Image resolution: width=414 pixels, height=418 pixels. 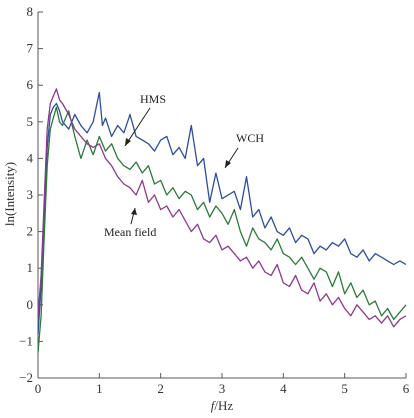 What do you see at coordinates (30, 304) in the screenshot?
I see `y-tick-label: 0` at bounding box center [30, 304].